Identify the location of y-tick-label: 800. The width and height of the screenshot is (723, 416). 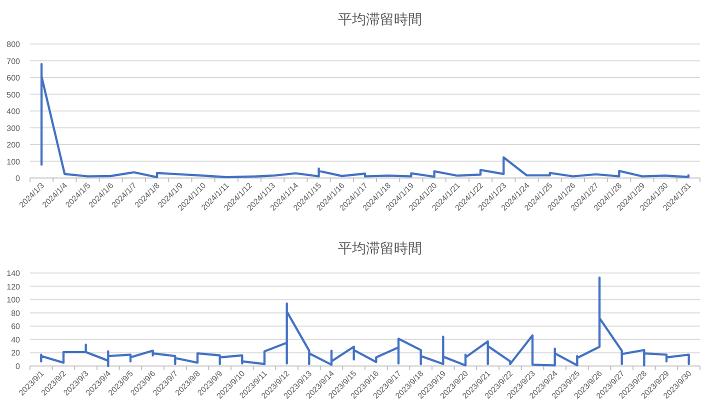
(13, 44).